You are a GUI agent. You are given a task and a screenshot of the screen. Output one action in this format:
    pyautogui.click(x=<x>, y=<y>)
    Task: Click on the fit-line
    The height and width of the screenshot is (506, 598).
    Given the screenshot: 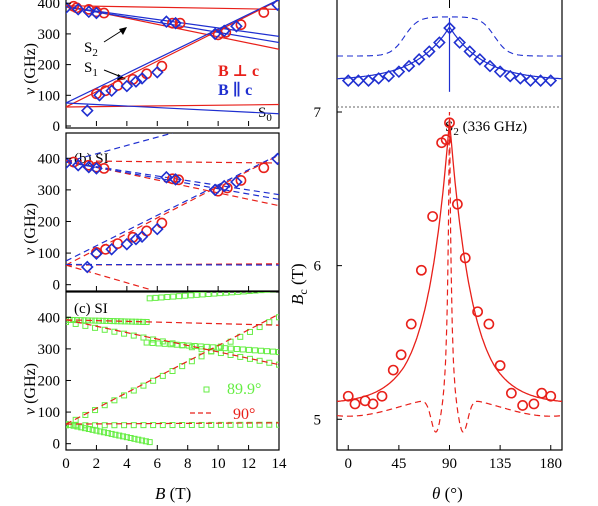 What is the action you would take?
    pyautogui.click(x=172, y=180)
    